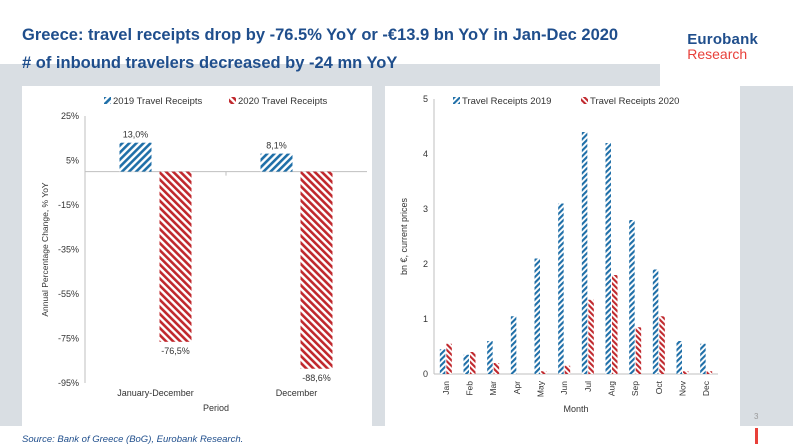 The image size is (793, 446). Describe the element at coordinates (506, 101) in the screenshot. I see `legend-label: Travel Receipts 2019` at that location.